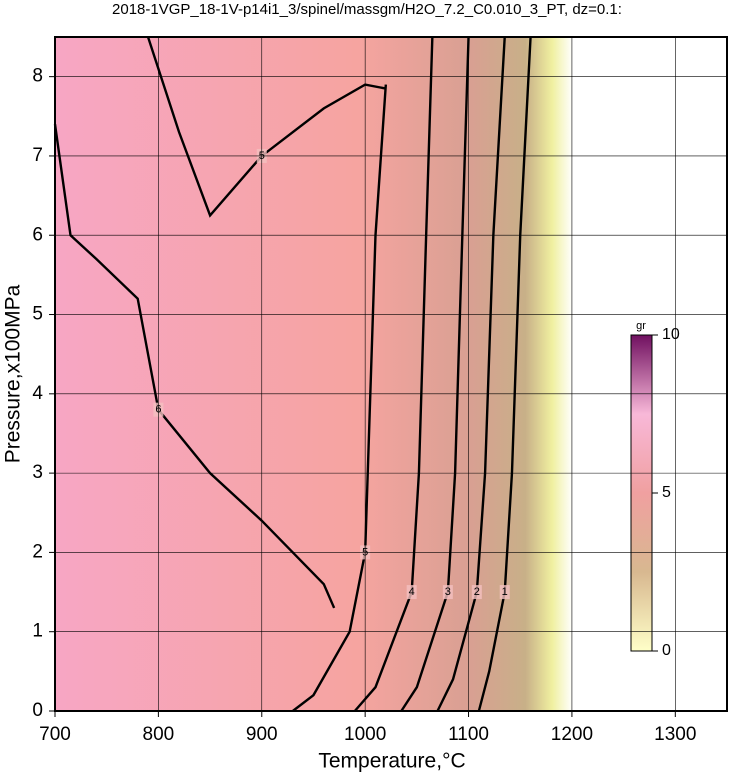 The width and height of the screenshot is (734, 781). I want to click on x-tick-label: 700, so click(55, 734).